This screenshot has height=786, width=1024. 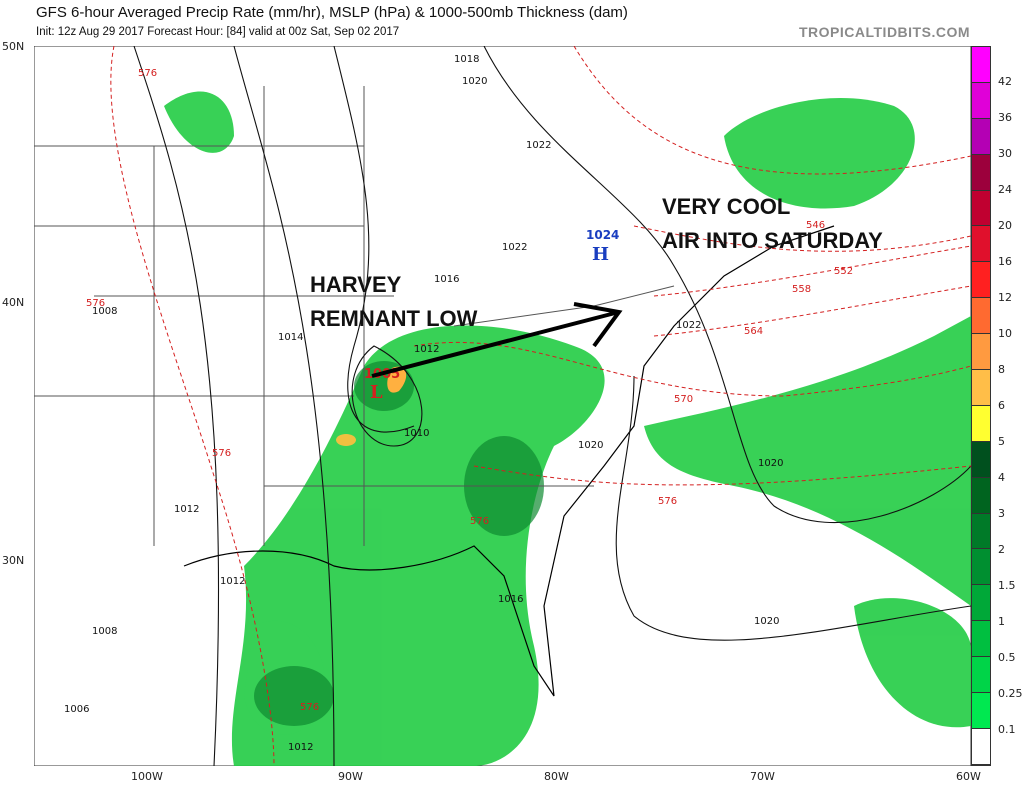 What do you see at coordinates (13, 46) in the screenshot?
I see `lat-label-50n: 50N` at bounding box center [13, 46].